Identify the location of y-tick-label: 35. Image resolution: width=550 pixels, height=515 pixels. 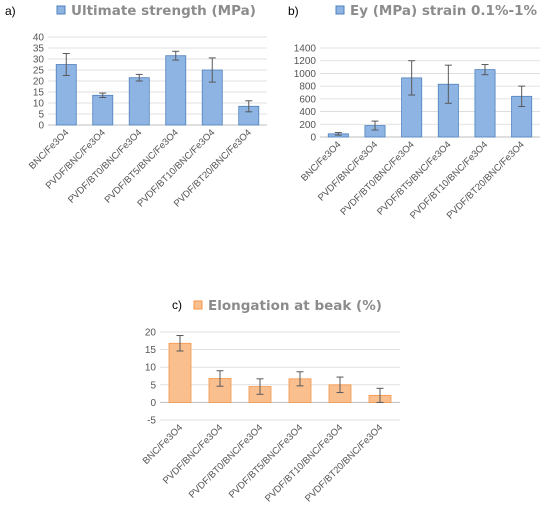
(39, 49).